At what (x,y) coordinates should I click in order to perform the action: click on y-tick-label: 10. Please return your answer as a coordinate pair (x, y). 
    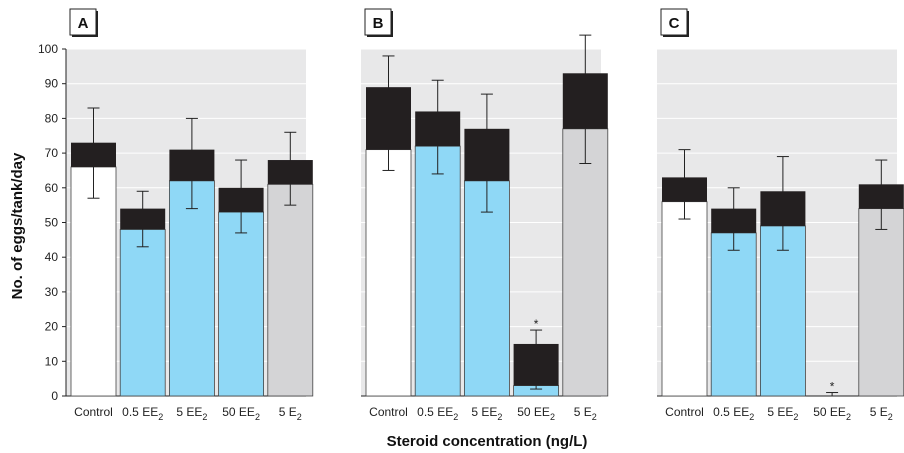
    Looking at the image, I should click on (52, 361).